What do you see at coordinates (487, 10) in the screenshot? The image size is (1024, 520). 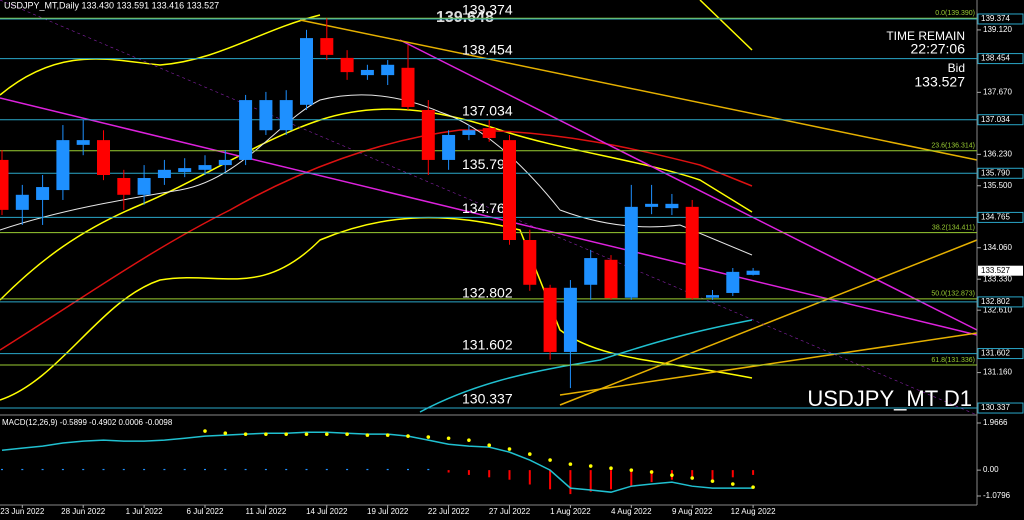 I see `level-label: 139.374` at bounding box center [487, 10].